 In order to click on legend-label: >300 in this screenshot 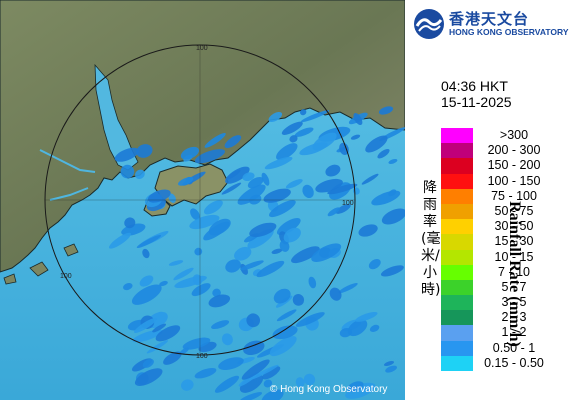, I will do `click(514, 135)`.